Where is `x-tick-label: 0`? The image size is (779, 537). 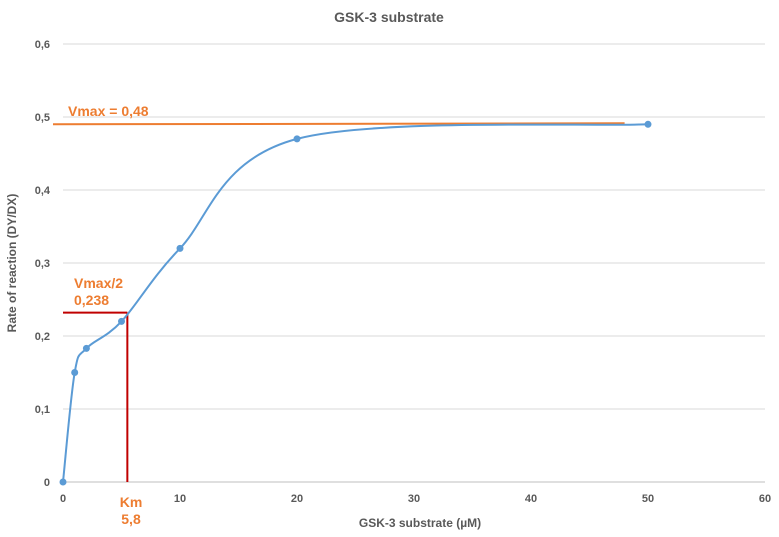
x-tick-label: 0 is located at coordinates (63, 499).